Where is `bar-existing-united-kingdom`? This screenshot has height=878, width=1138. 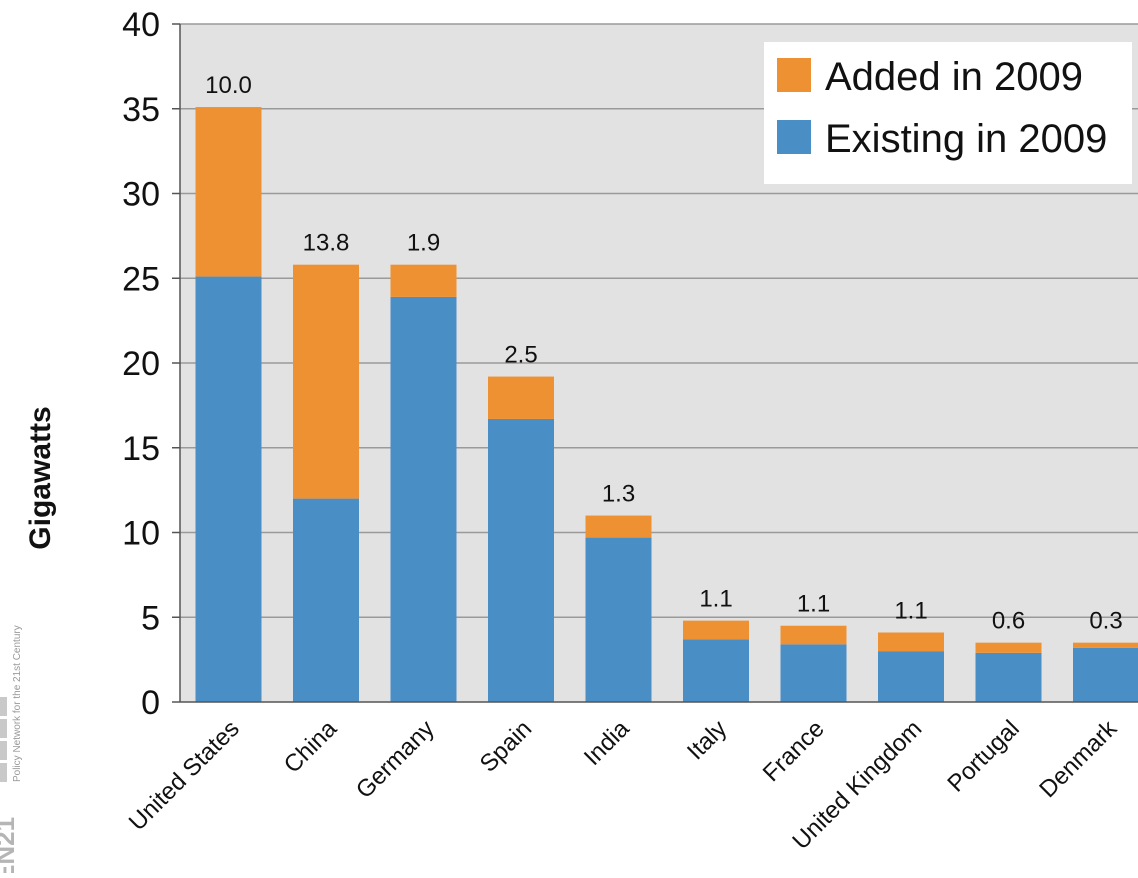 bar-existing-united-kingdom is located at coordinates (911, 676).